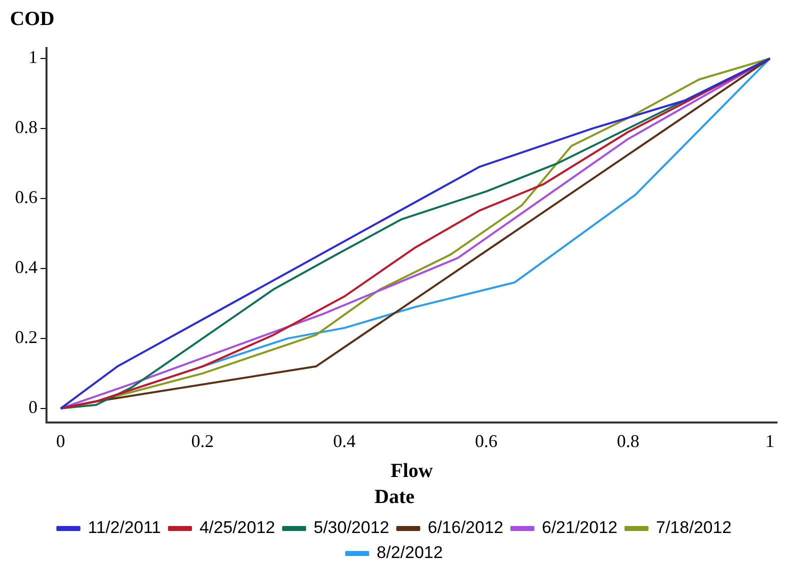  I want to click on x-tick-label: 1, so click(769, 440).